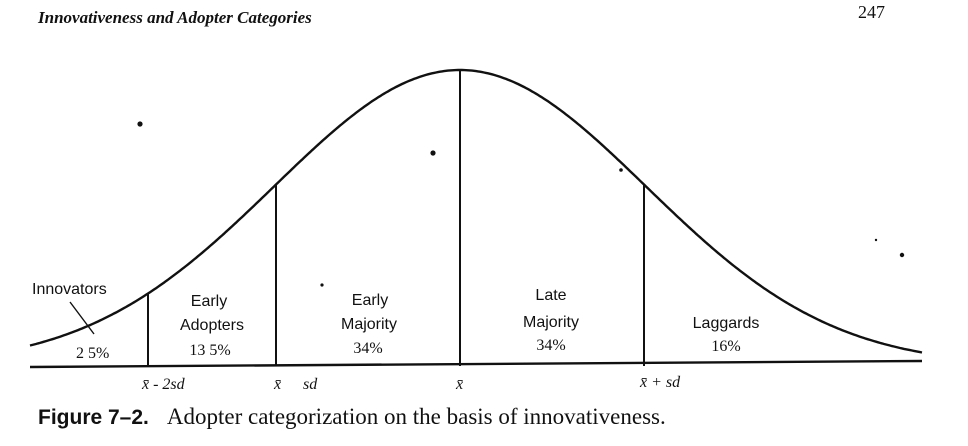 The height and width of the screenshot is (446, 968). I want to click on axis-label-mean: x̄, so click(459, 384).